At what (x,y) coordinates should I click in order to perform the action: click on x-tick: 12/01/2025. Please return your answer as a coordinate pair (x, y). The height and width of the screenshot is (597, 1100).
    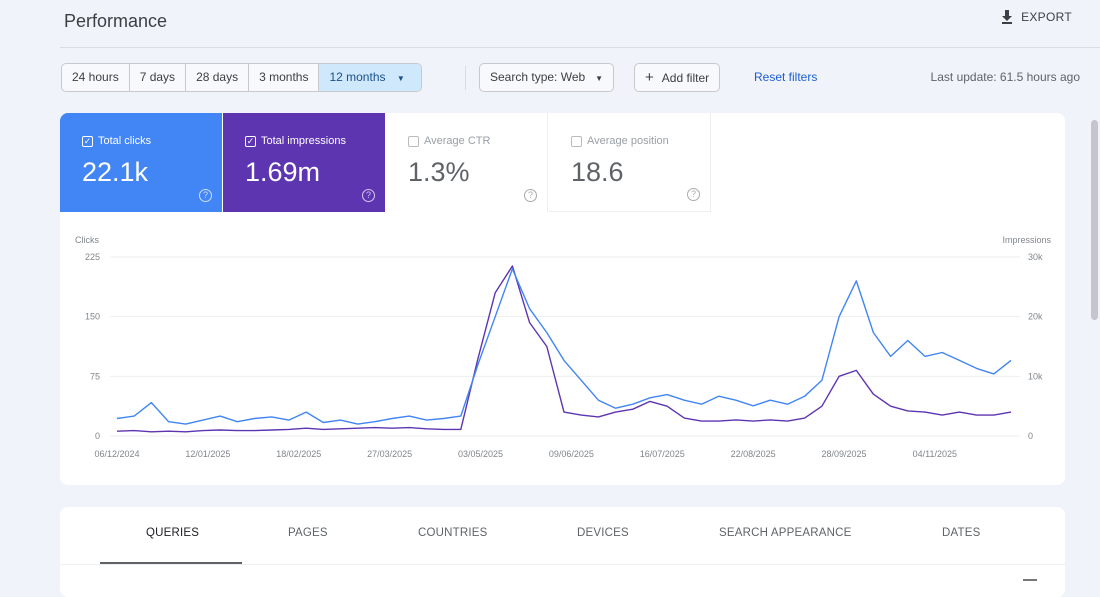
    Looking at the image, I should click on (207, 454).